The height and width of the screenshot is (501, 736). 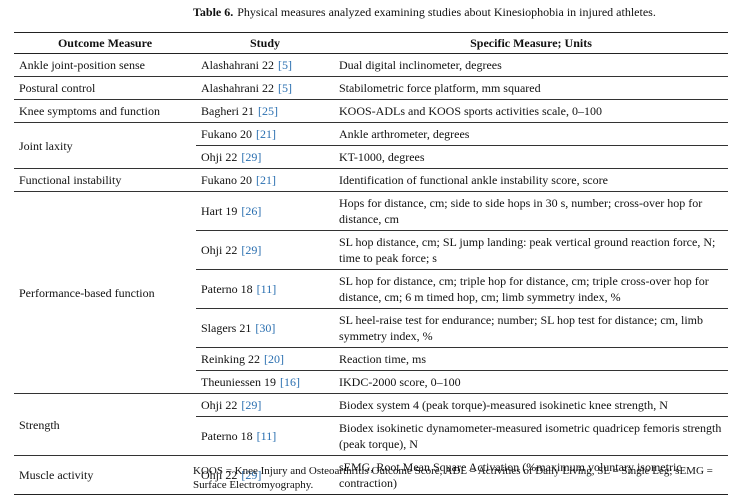 I want to click on measure-cell: Ankle arthrometer, degrees, so click(x=531, y=134).